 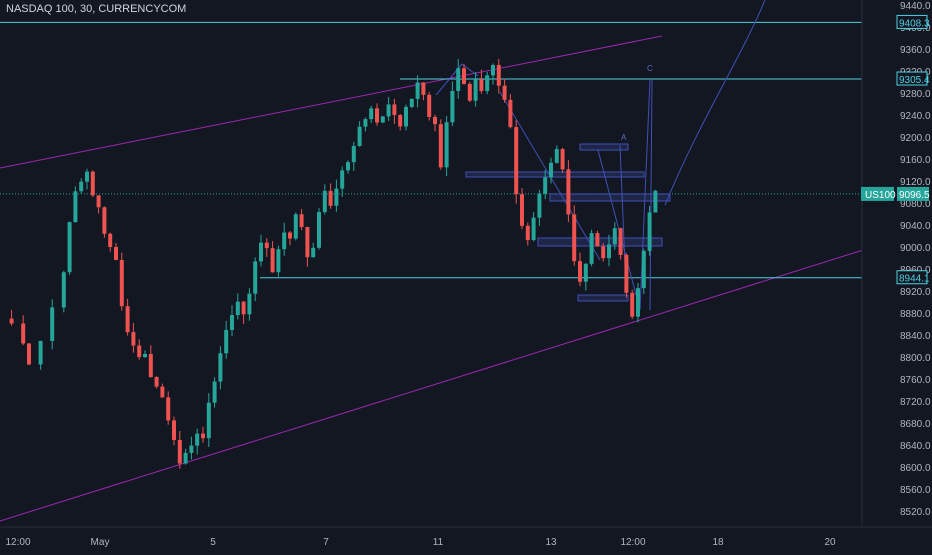 What do you see at coordinates (915, 468) in the screenshot?
I see `price-tick-label: 8600.0` at bounding box center [915, 468].